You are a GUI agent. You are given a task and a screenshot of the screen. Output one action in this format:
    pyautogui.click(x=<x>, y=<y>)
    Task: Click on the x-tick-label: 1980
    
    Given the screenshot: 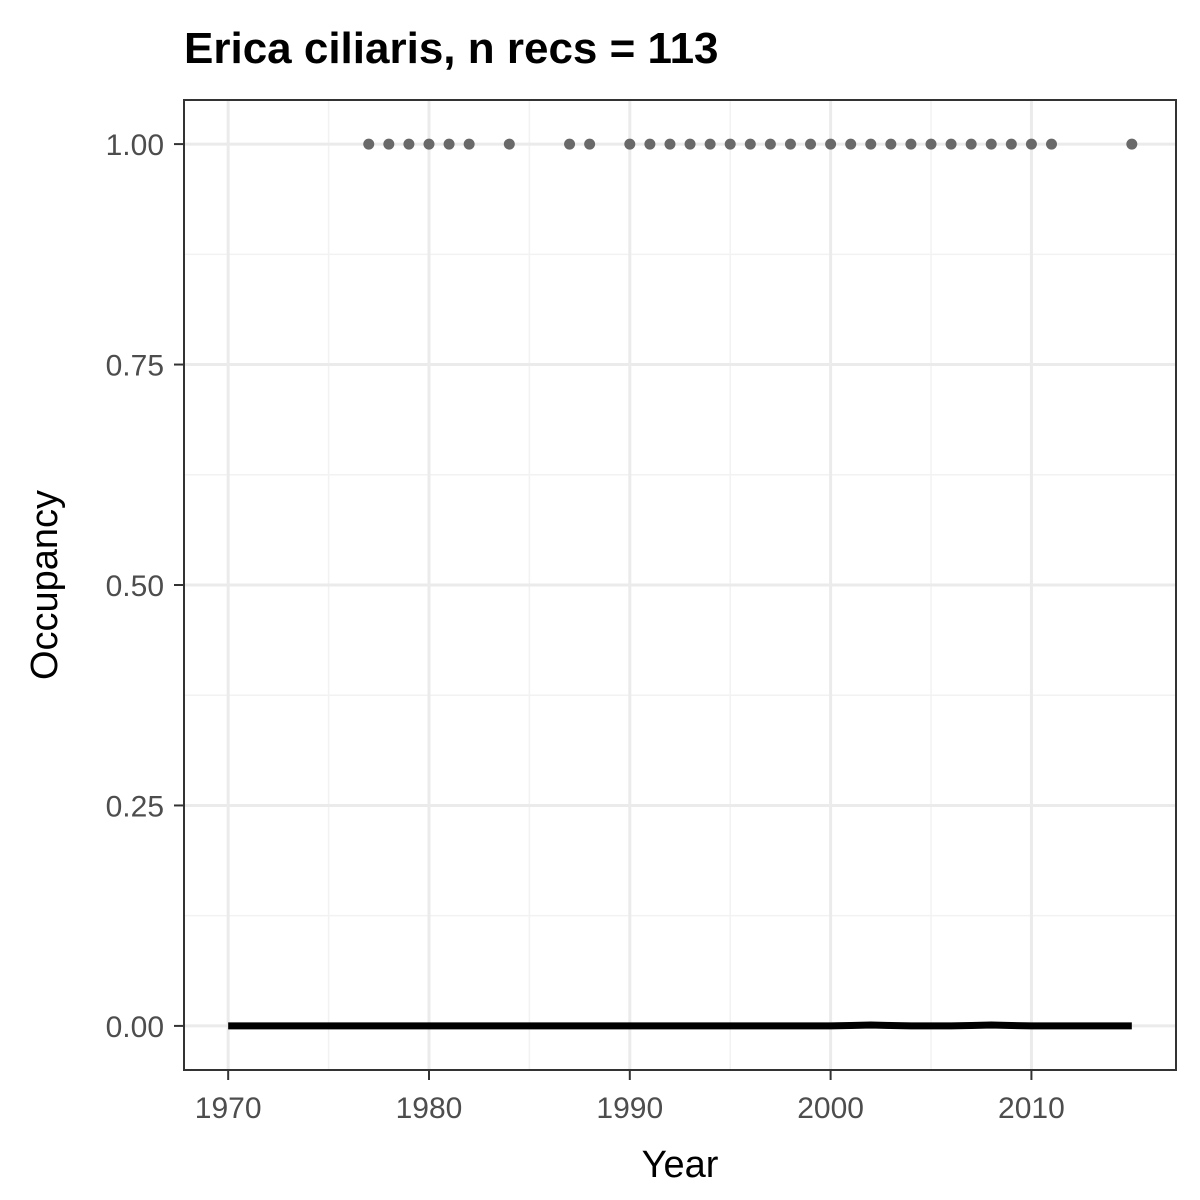 What is the action you would take?
    pyautogui.click(x=429, y=1108)
    